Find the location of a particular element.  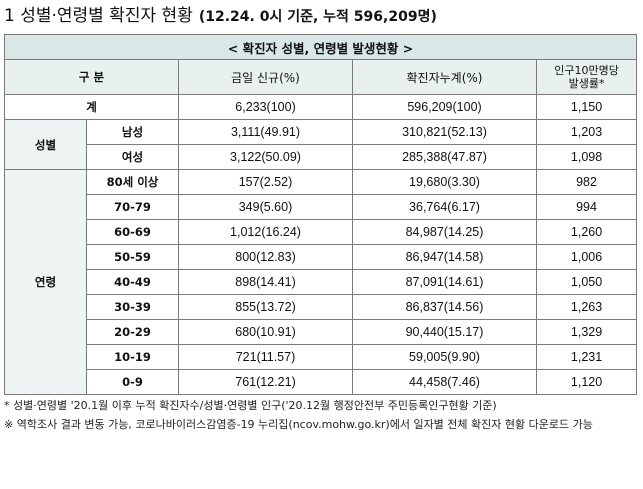

header-new: 금일 신규(%) is located at coordinates (265, 77).